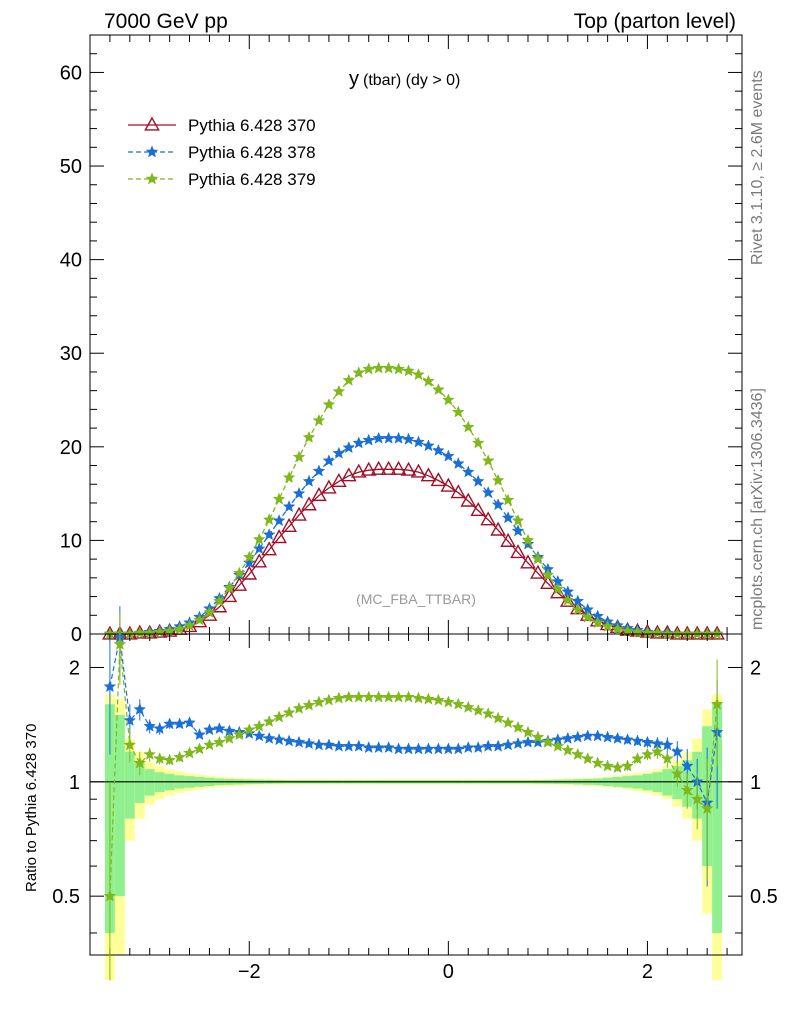  Describe the element at coordinates (411, 80) in the screenshot. I see `main-title-sub: (tbar) (dy > 0)` at that location.